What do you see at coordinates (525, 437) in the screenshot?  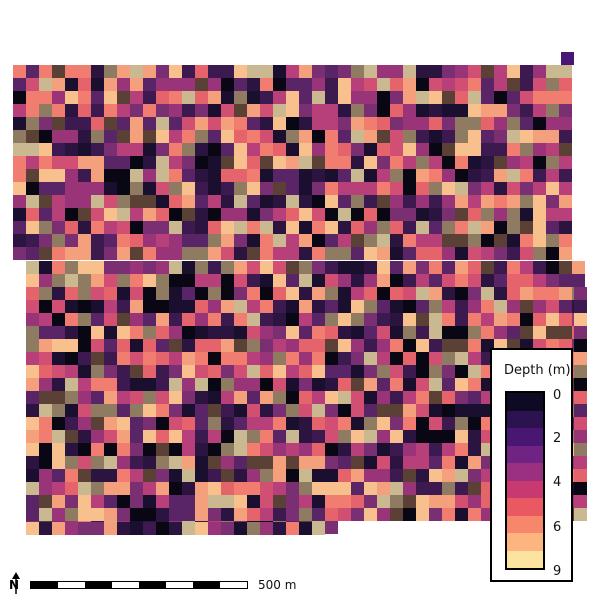 I see `legend-swatch` at bounding box center [525, 437].